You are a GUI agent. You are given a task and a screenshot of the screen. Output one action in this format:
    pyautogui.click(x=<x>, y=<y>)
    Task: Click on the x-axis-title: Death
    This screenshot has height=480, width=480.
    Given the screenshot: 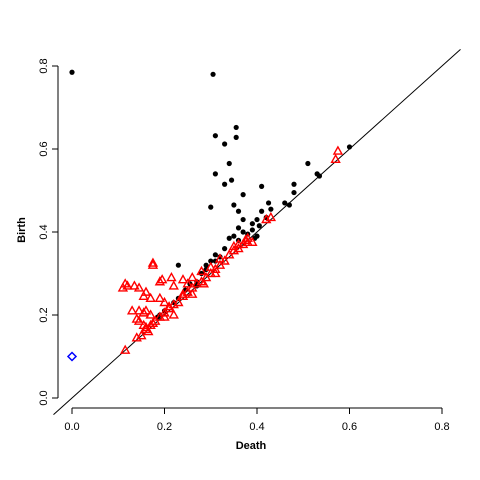 What is the action you would take?
    pyautogui.click(x=251, y=446)
    